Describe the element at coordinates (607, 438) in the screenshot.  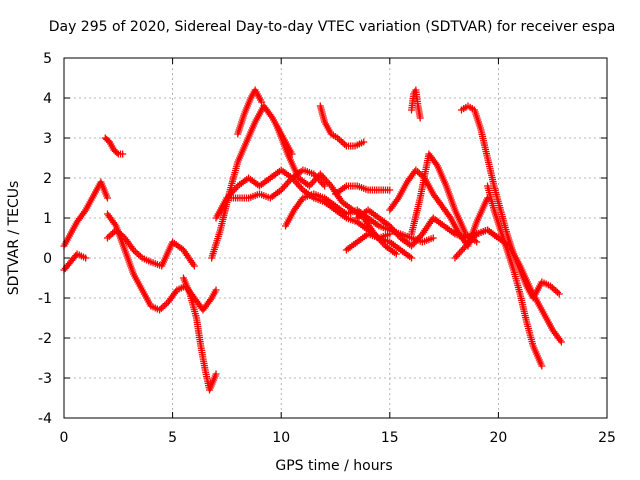
I see `x-tick-label: 25` at that location.